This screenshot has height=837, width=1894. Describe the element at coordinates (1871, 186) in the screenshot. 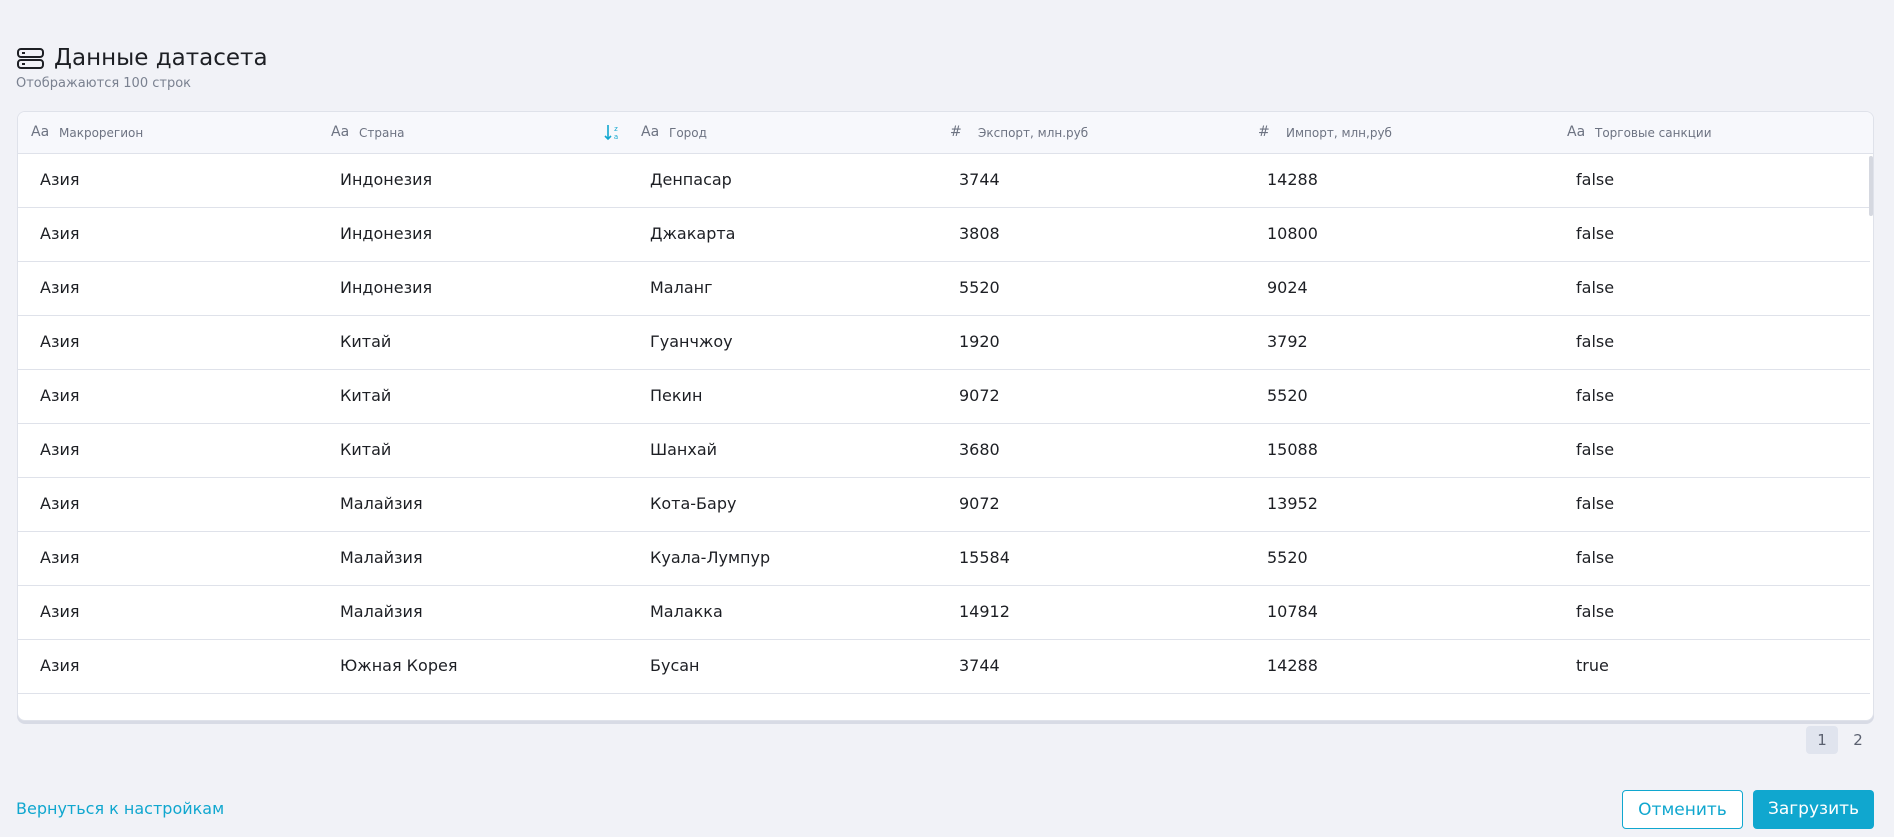

I see `scrollbar` at that location.